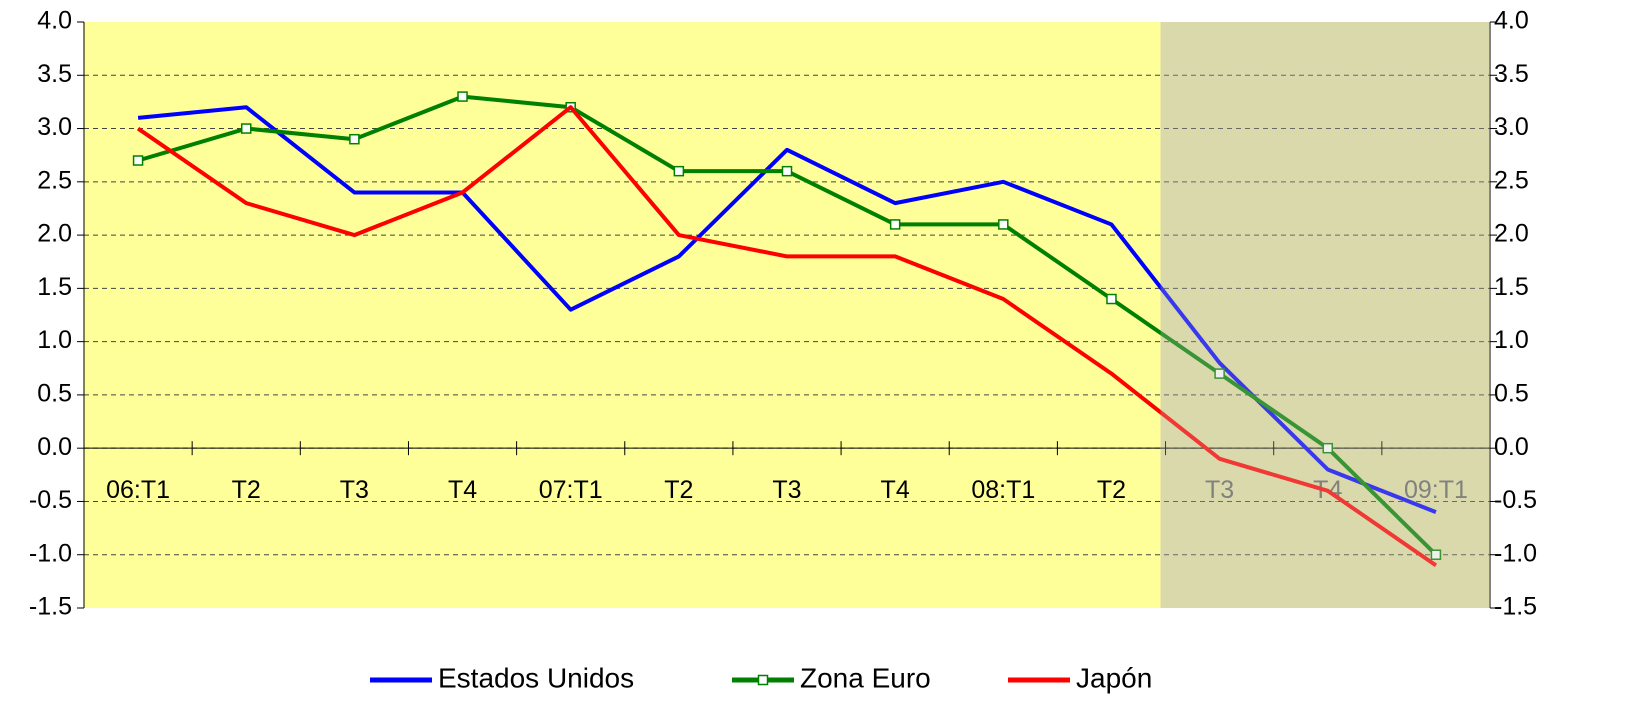  I want to click on y-tick-label: -0.5, so click(50, 500).